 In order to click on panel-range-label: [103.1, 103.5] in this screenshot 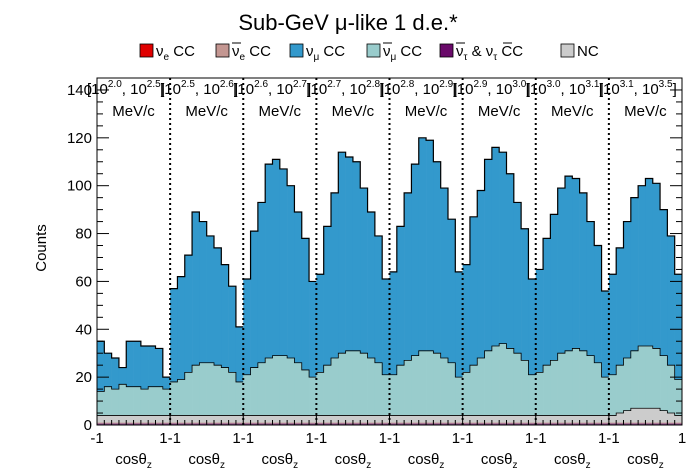, I will do `click(638, 88)`.